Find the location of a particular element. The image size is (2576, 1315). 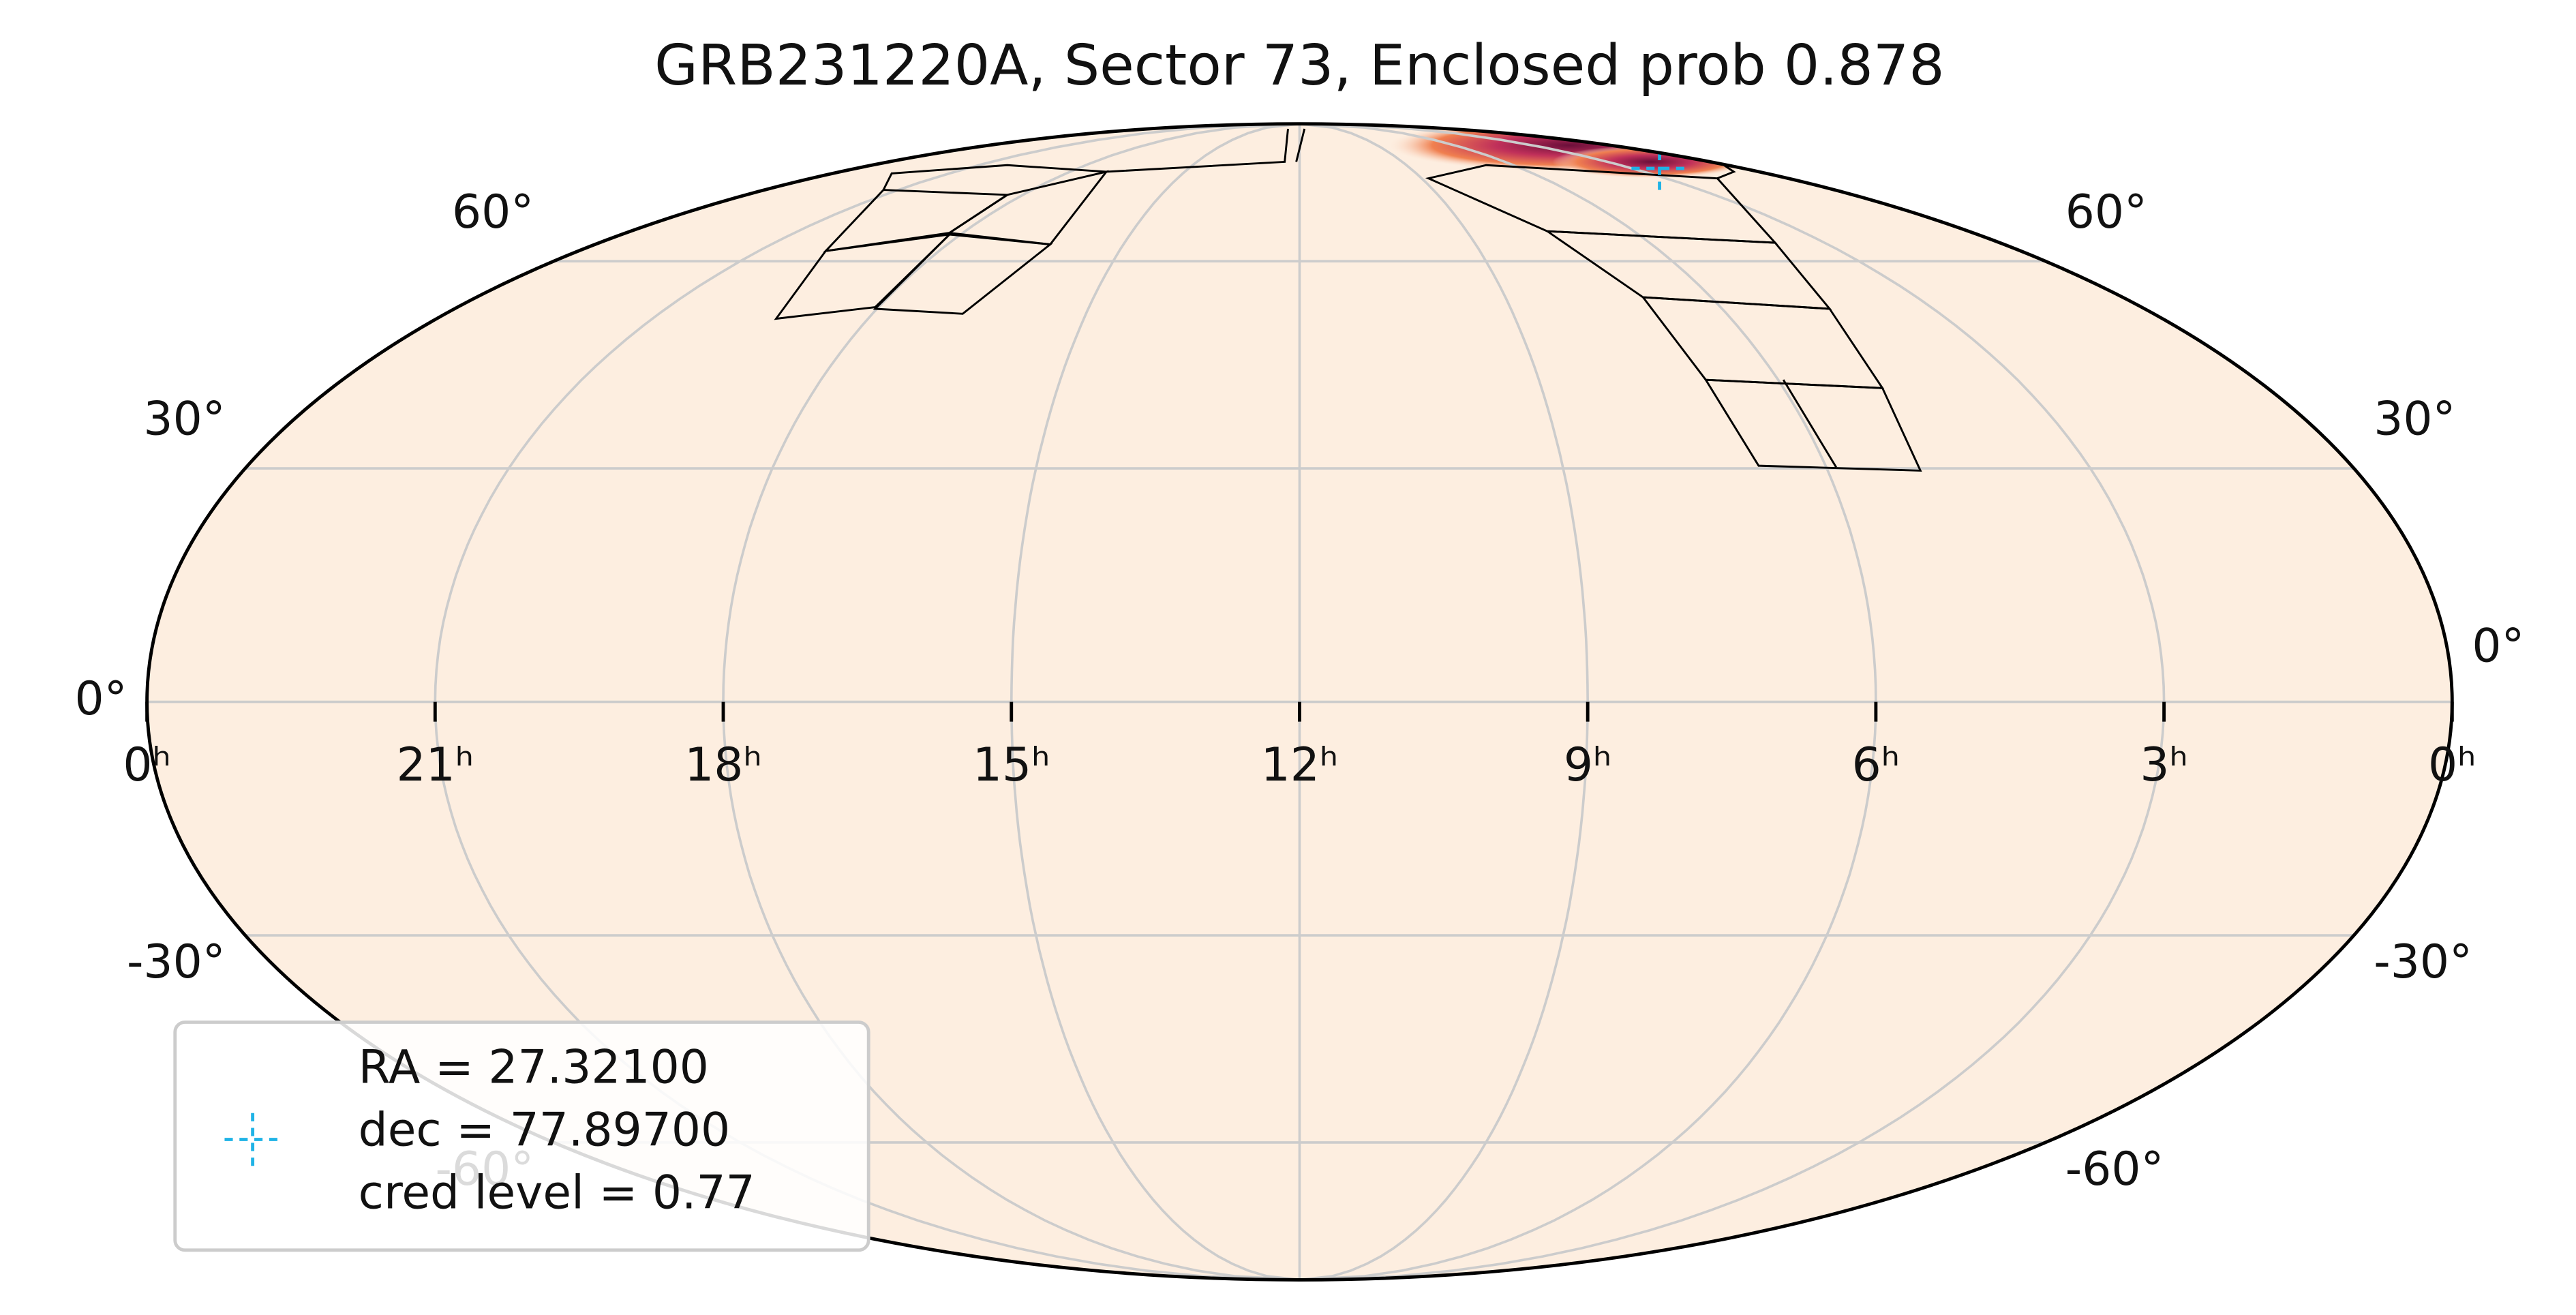

sector-footprints is located at coordinates (1348, 300).